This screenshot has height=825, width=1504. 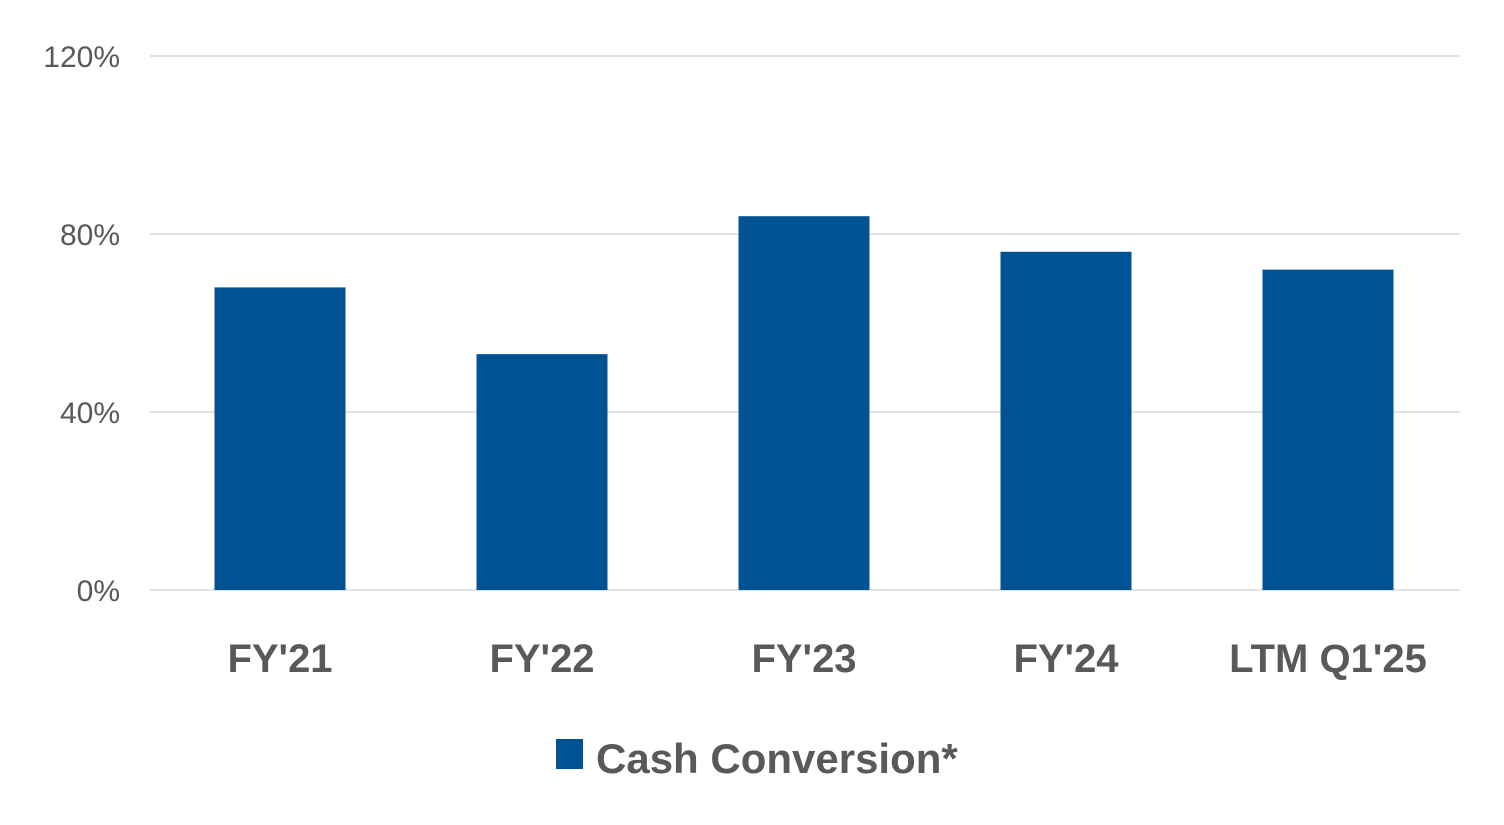 What do you see at coordinates (1328, 659) in the screenshot?
I see `x-tick-label: LTM Q1'25` at bounding box center [1328, 659].